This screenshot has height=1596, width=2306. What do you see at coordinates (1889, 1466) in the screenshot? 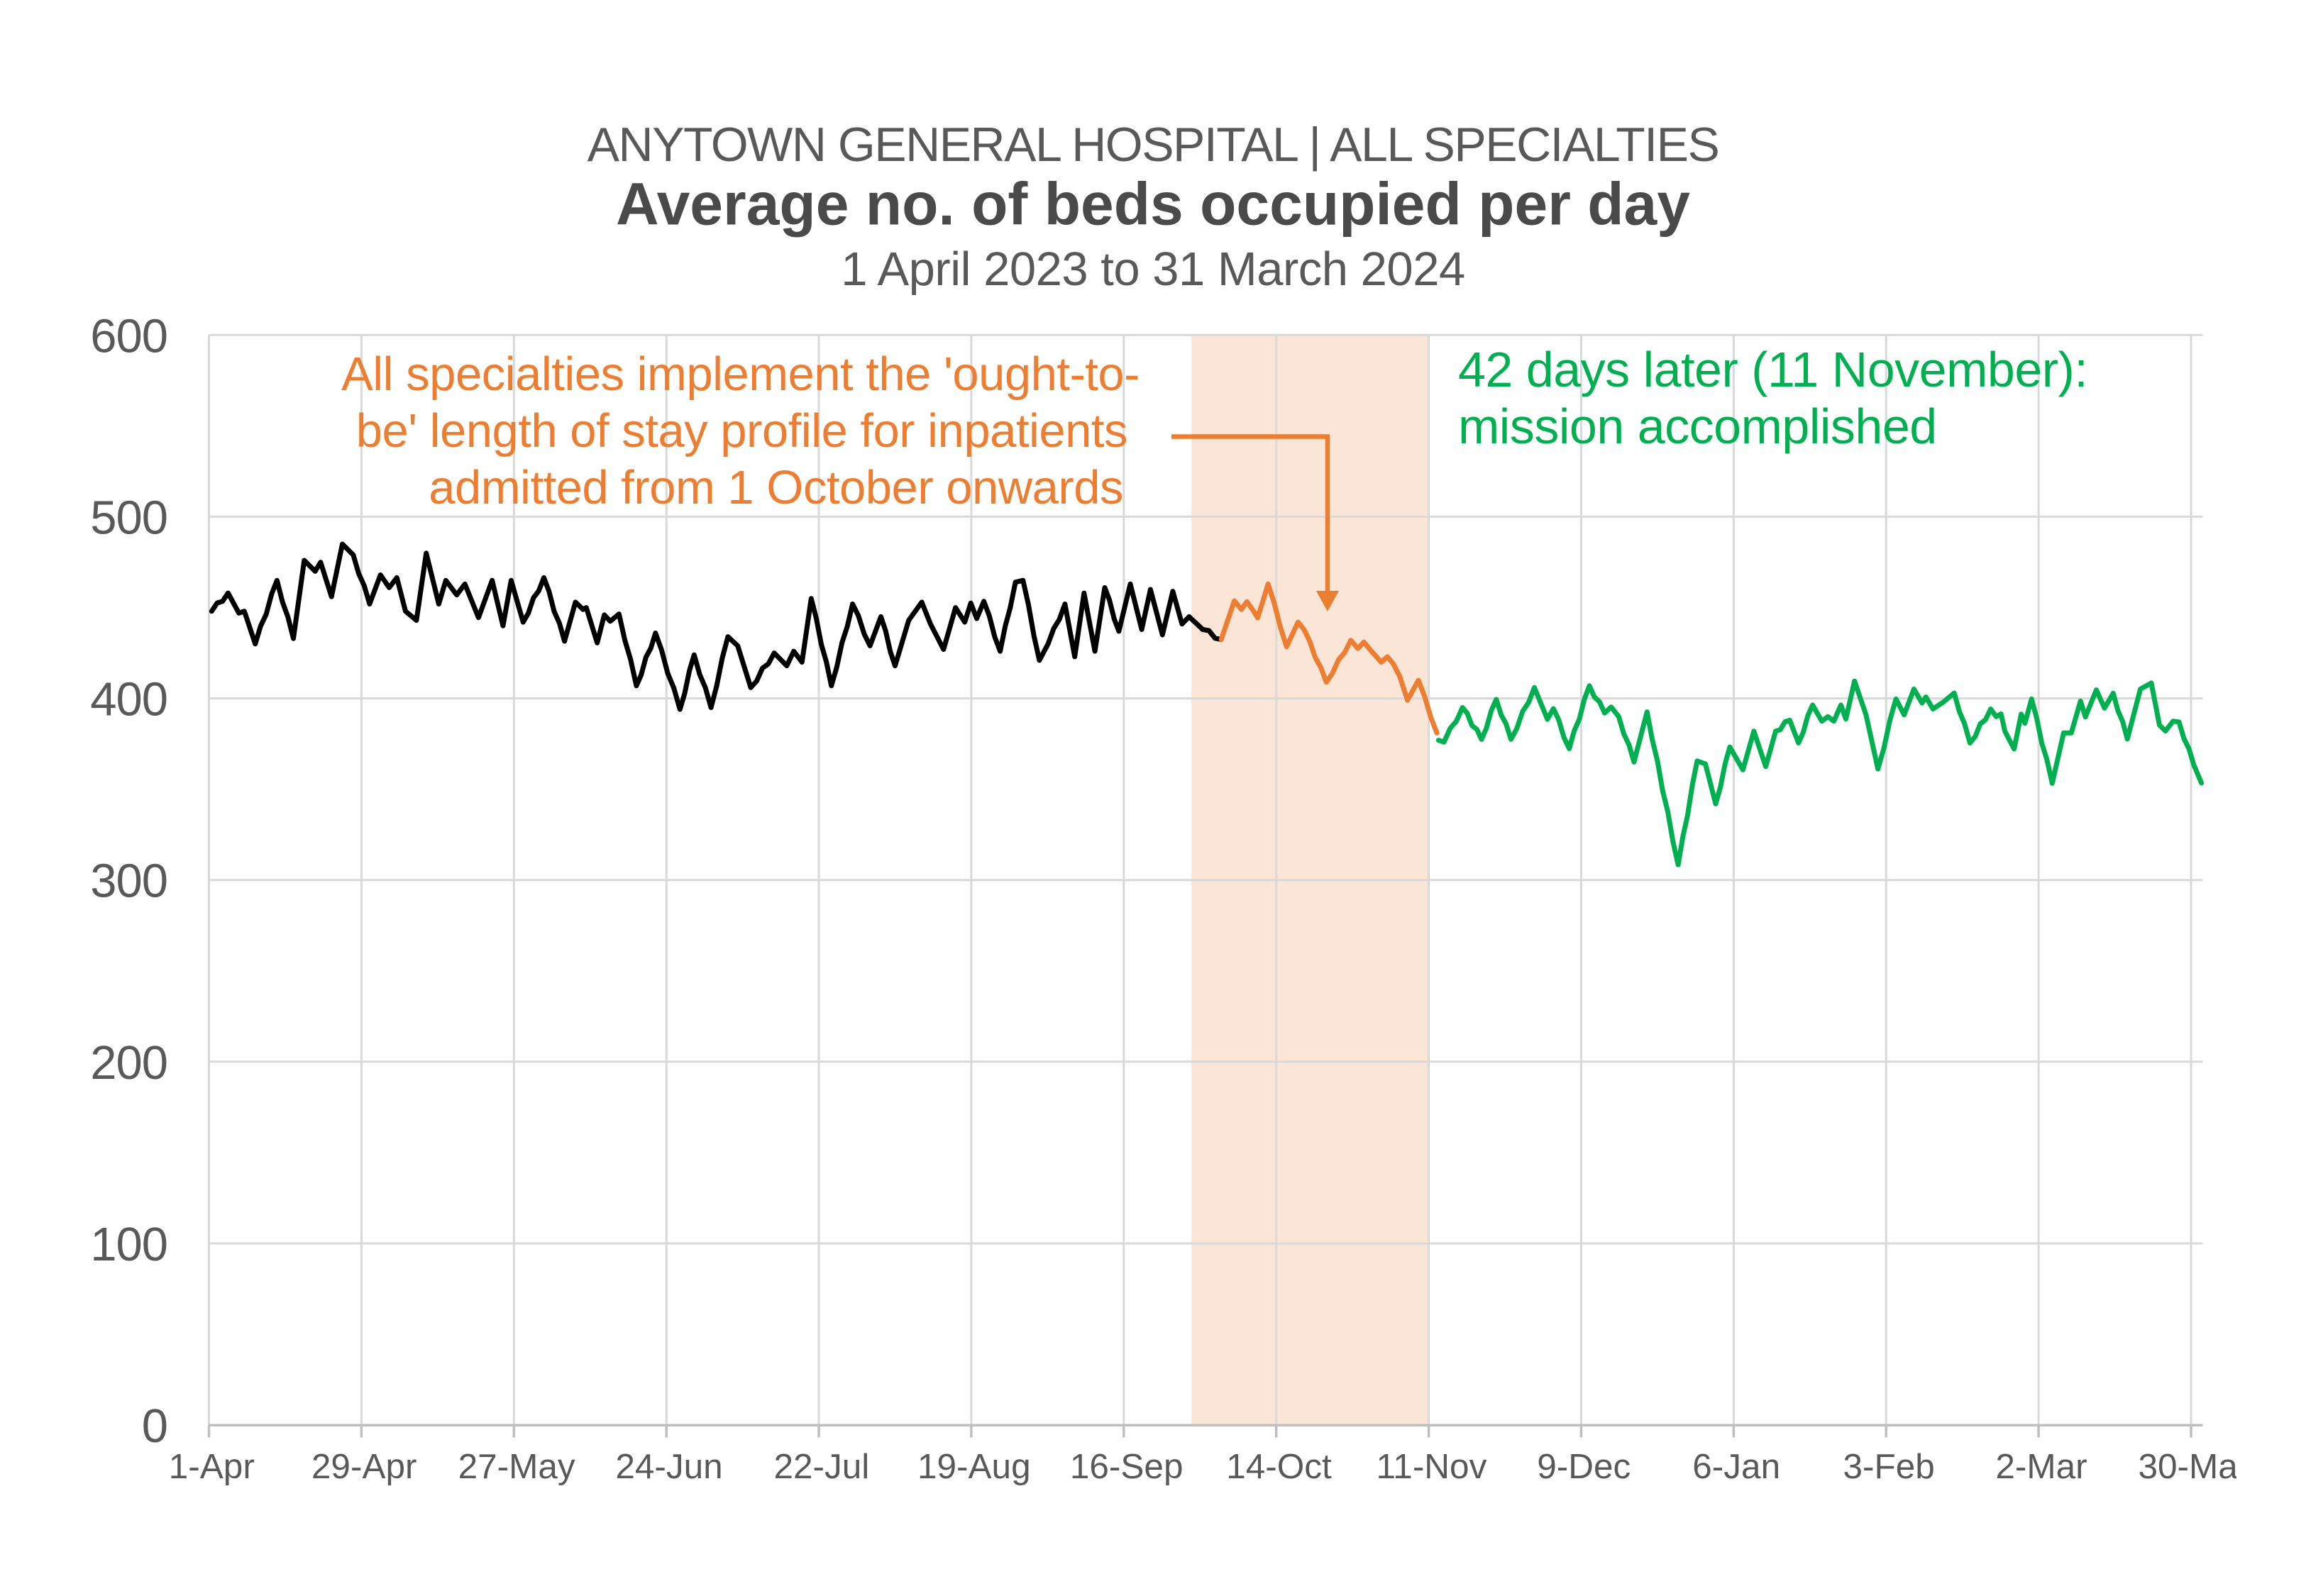
I see `svg-text: 3-Feb` at bounding box center [1889, 1466].